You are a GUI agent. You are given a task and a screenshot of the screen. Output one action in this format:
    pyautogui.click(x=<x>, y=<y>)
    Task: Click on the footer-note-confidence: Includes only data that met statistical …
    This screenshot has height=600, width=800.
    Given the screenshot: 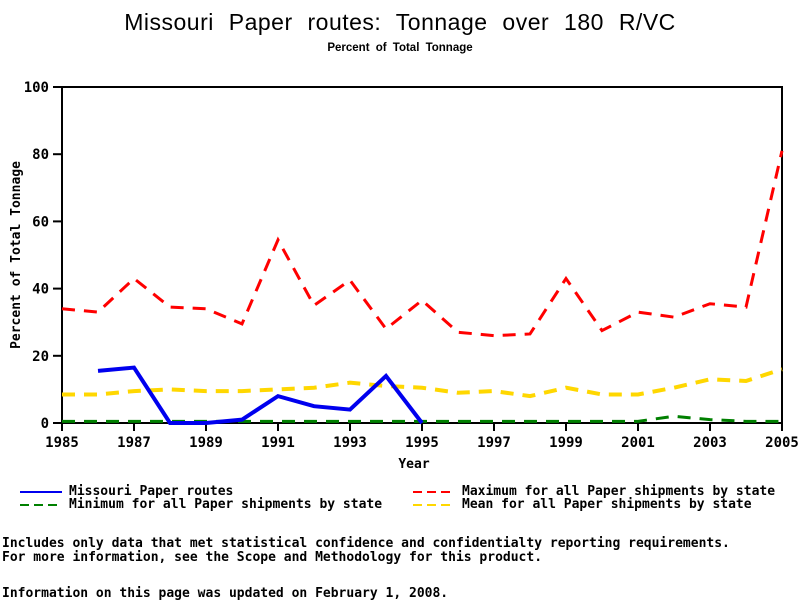 What is the action you would take?
    pyautogui.click(x=366, y=543)
    